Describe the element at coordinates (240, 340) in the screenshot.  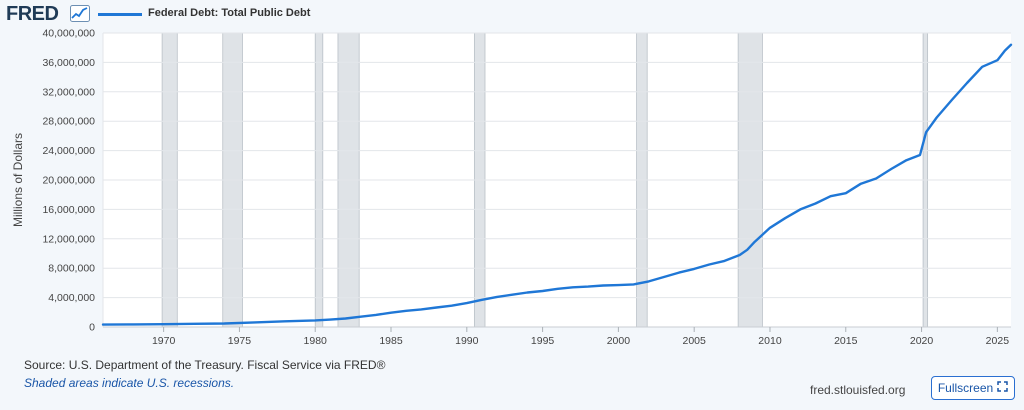
I see `x-tick-label: 1975` at that location.